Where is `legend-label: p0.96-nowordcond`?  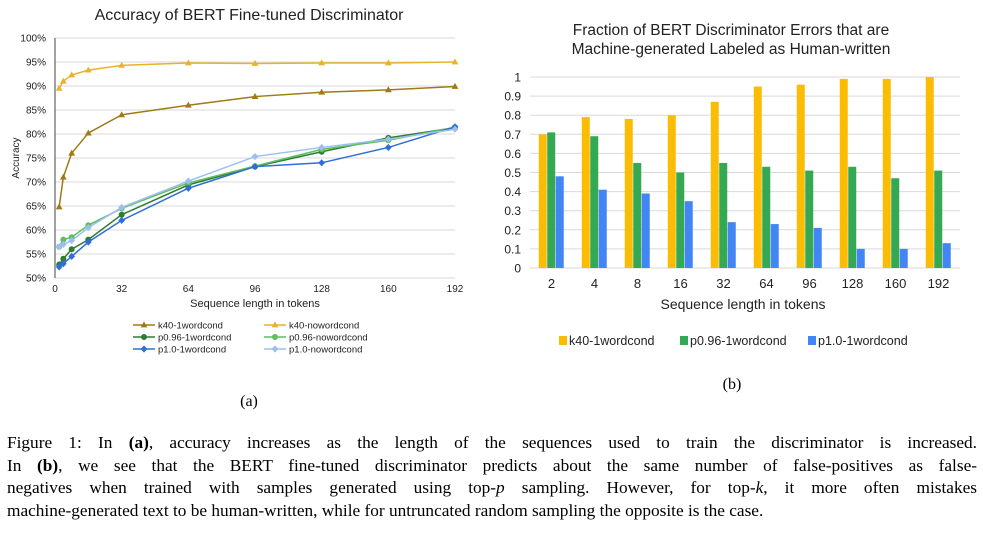
legend-label: p0.96-nowordcond is located at coordinates (328, 338).